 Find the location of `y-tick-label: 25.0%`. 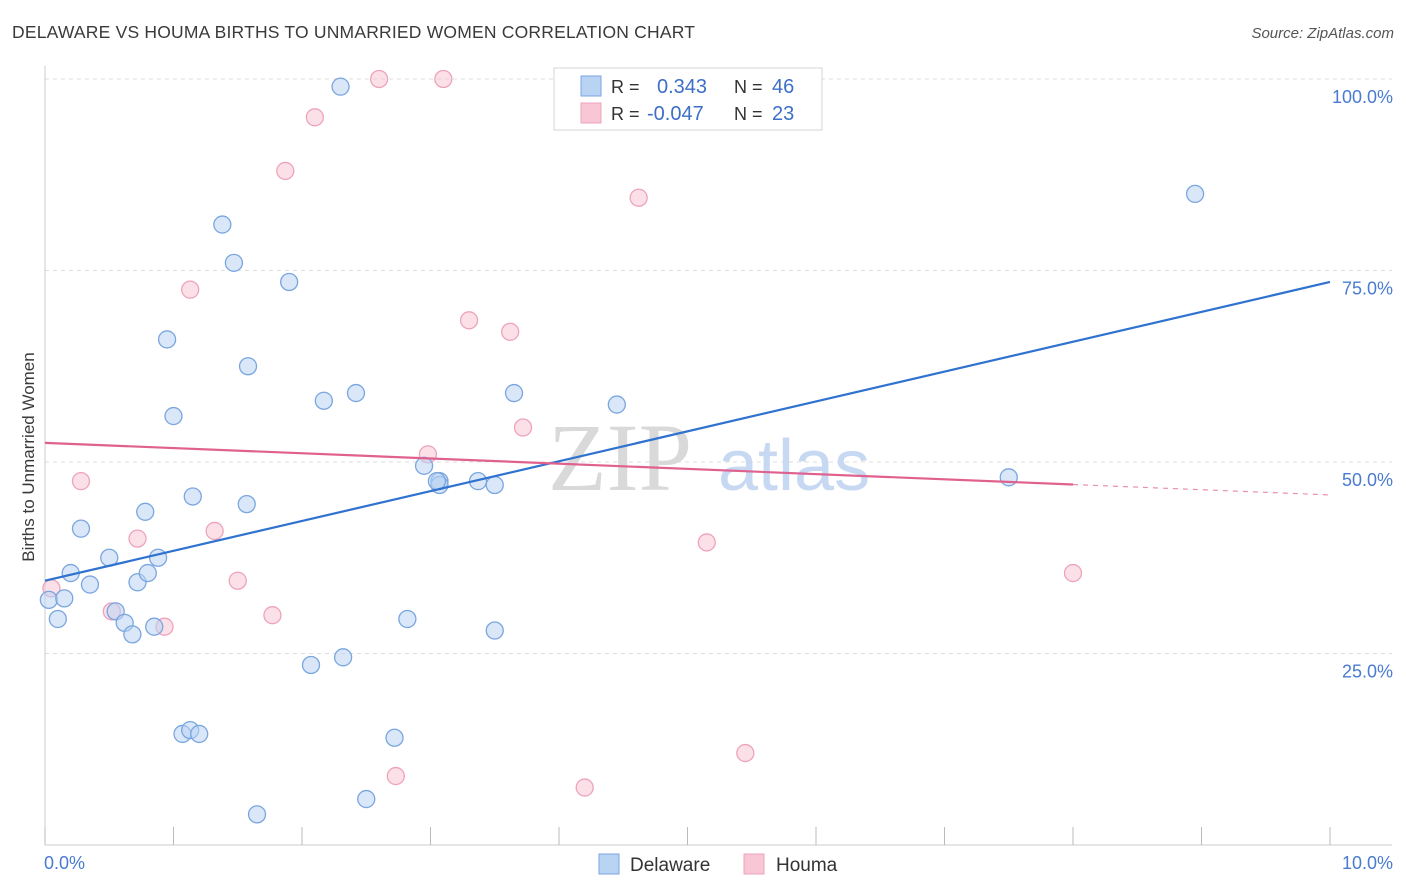

y-tick-label: 25.0% is located at coordinates (1367, 672).